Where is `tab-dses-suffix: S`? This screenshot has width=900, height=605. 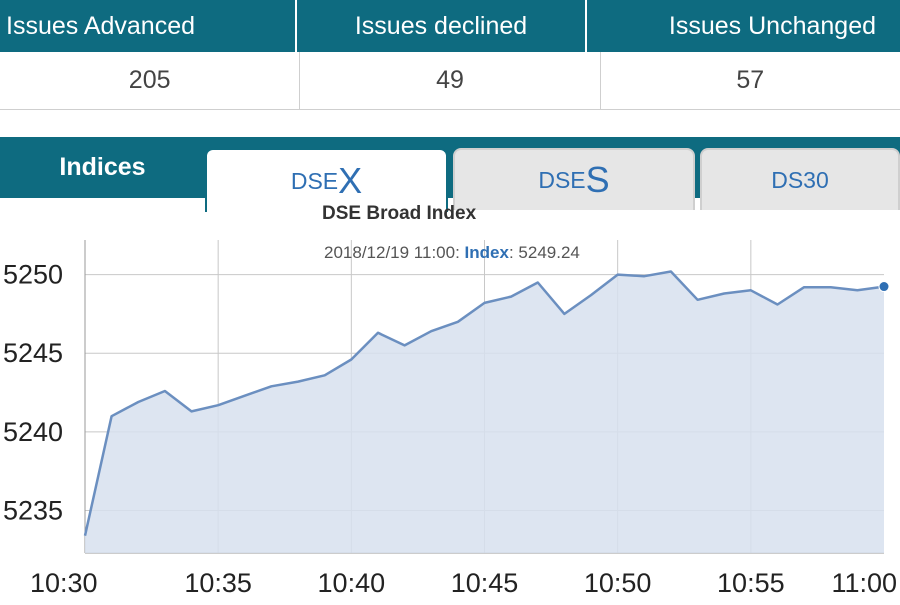
tab-dses-suffix: S is located at coordinates (597, 179).